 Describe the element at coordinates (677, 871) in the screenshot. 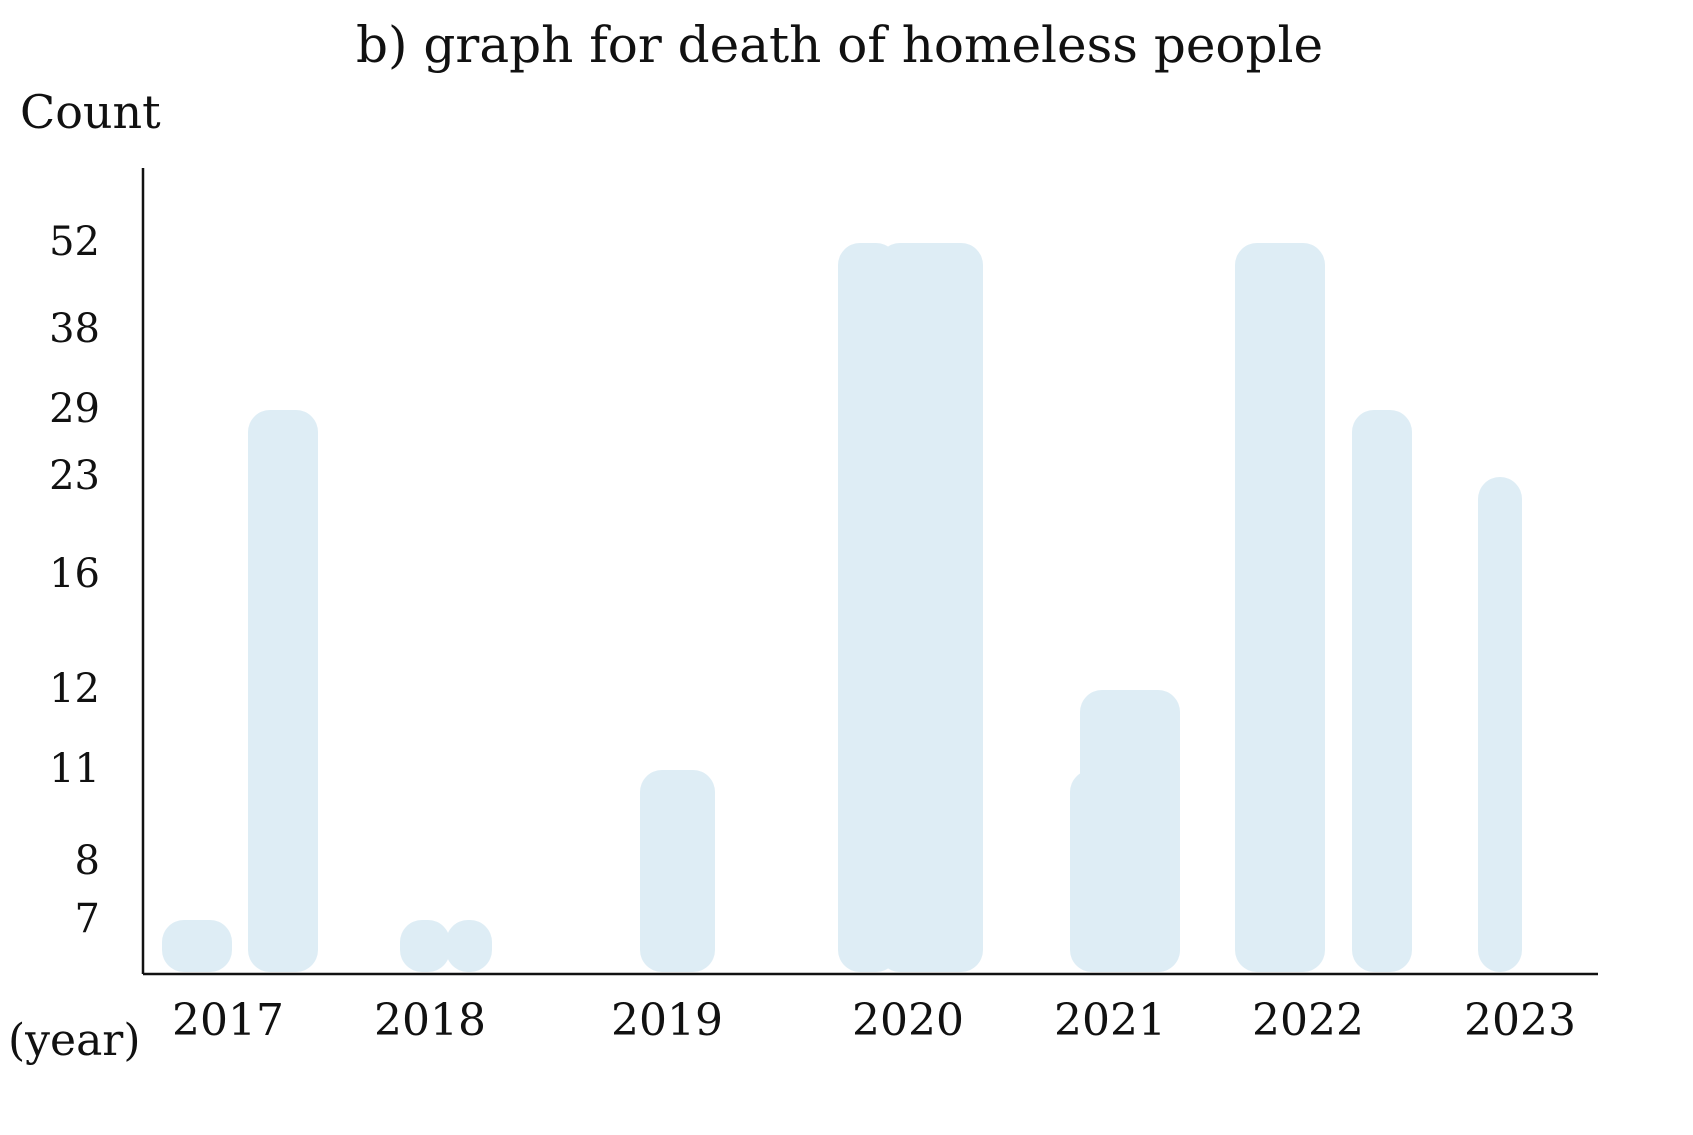

I see `bar-2019` at that location.